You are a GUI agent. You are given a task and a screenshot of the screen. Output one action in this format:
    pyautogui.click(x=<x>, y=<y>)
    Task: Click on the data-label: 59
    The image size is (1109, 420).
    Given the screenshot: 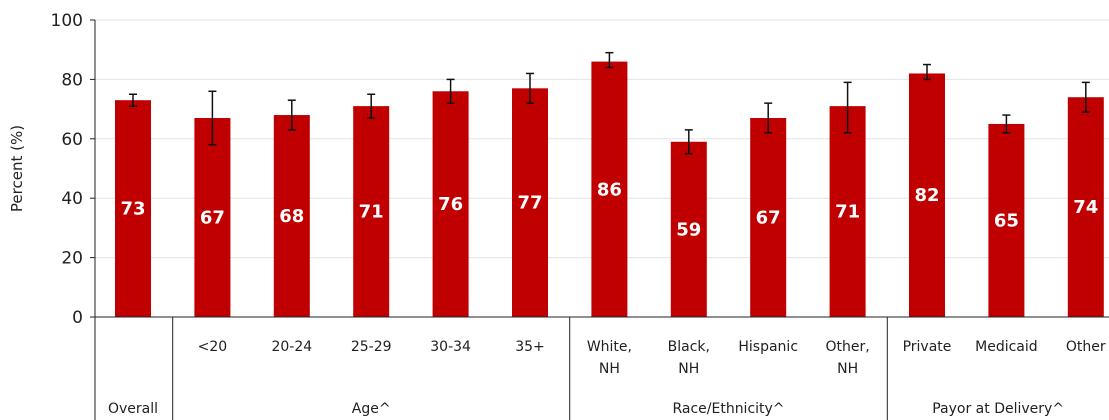 What is the action you would take?
    pyautogui.click(x=688, y=229)
    